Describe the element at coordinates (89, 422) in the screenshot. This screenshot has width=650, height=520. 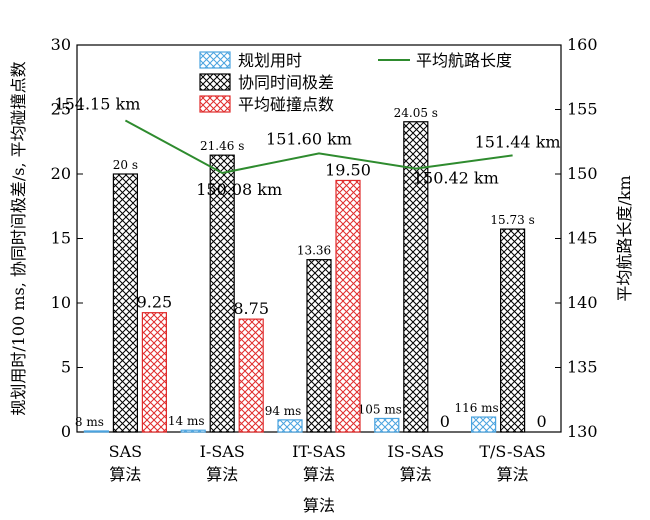
I see `bar-label-0: 8 ms` at that location.